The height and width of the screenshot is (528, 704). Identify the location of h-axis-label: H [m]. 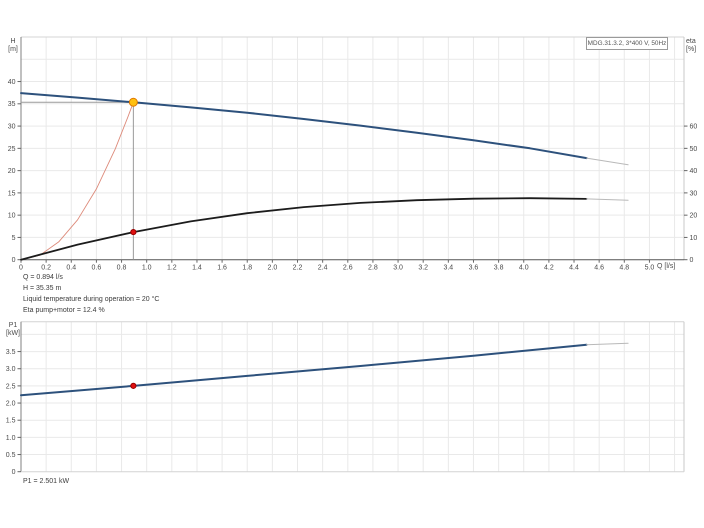
(13, 46).